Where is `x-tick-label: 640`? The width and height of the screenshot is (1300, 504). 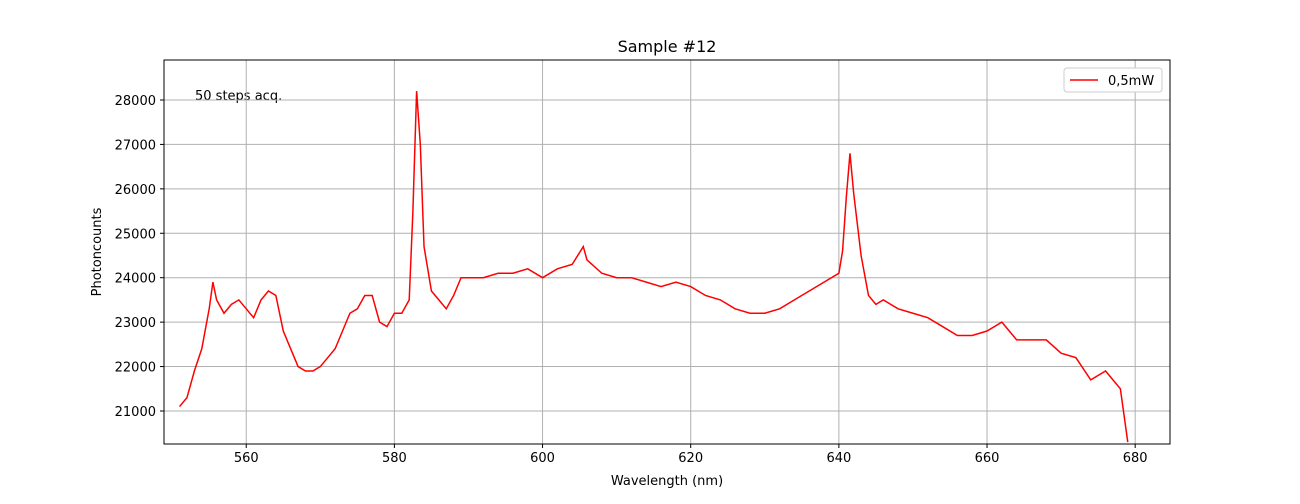
x-tick-label: 640 is located at coordinates (838, 458).